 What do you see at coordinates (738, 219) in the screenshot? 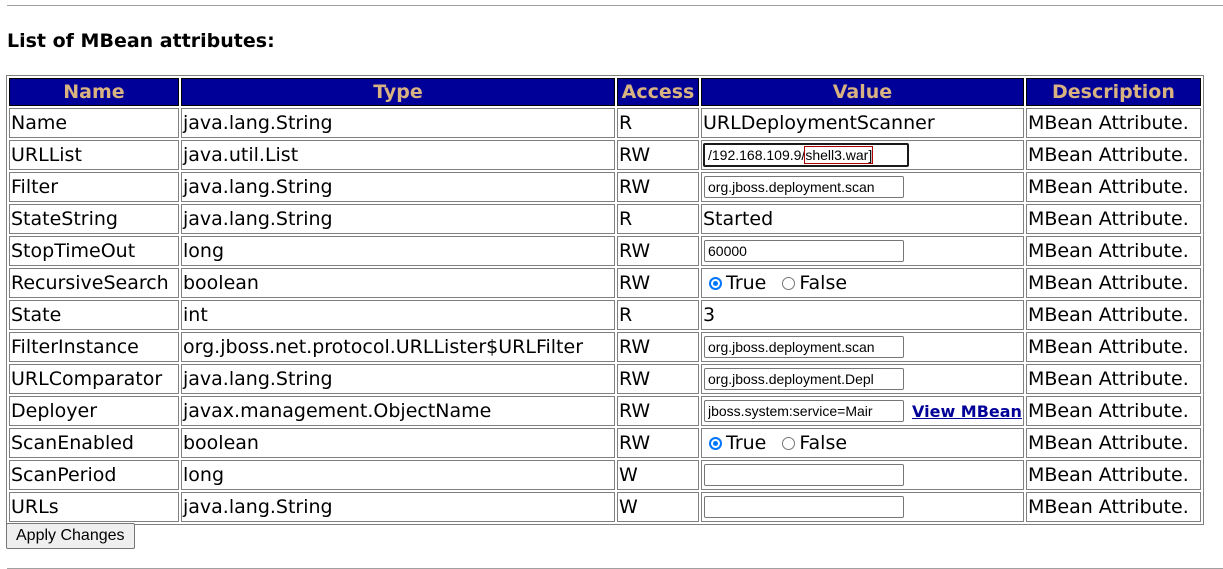
I see `attribute-value-text: Started` at bounding box center [738, 219].